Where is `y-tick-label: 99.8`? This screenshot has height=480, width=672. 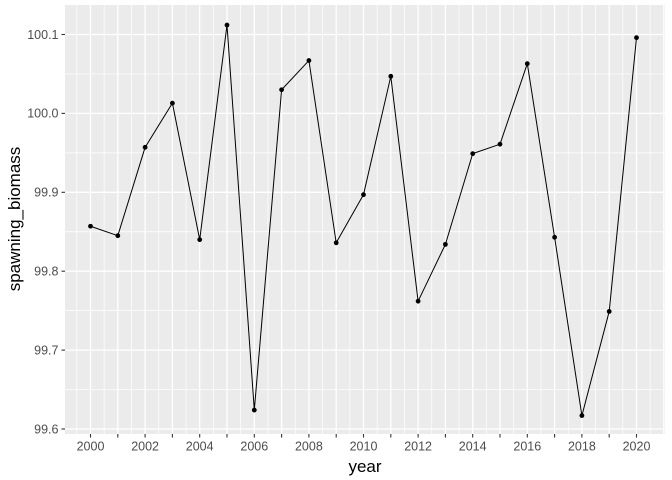
y-tick-label: 99.8 is located at coordinates (46, 272).